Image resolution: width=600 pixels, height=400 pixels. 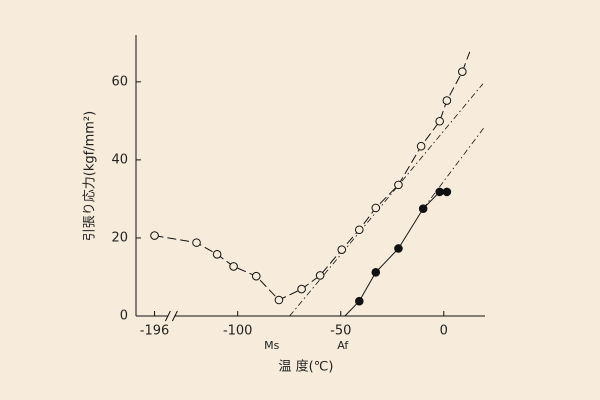 What do you see at coordinates (271, 345) in the screenshot?
I see `annotation: Ms` at bounding box center [271, 345].